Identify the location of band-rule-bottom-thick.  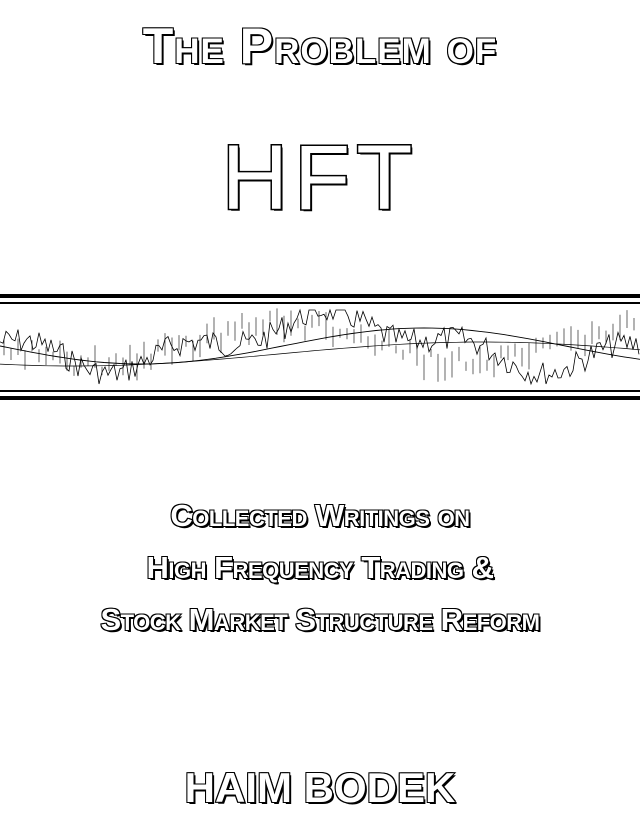
(320, 398).